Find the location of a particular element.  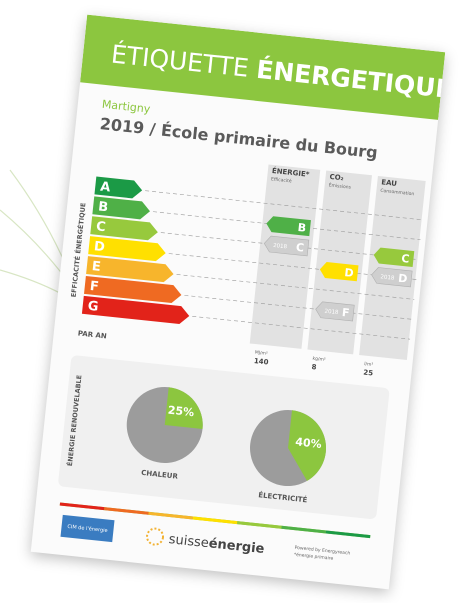

brand: suisseénergie is located at coordinates (216, 544).